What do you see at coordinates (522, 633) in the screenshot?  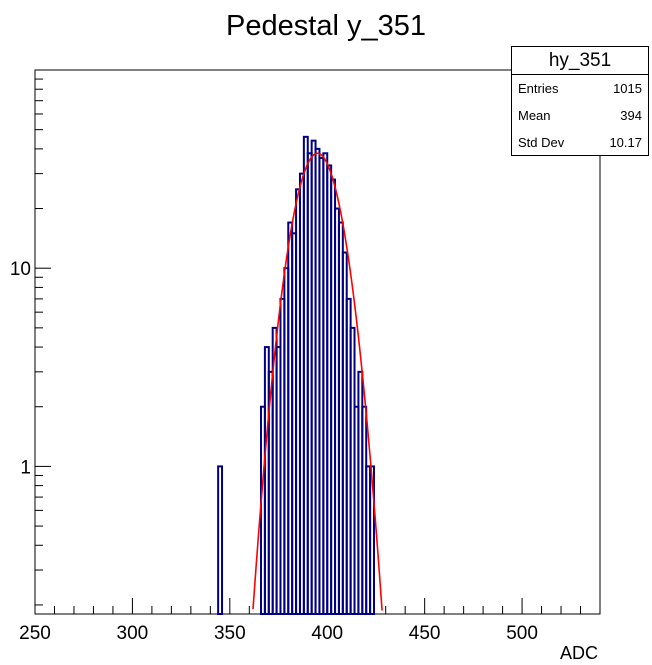 I see `x-tick-label: 500` at bounding box center [522, 633].